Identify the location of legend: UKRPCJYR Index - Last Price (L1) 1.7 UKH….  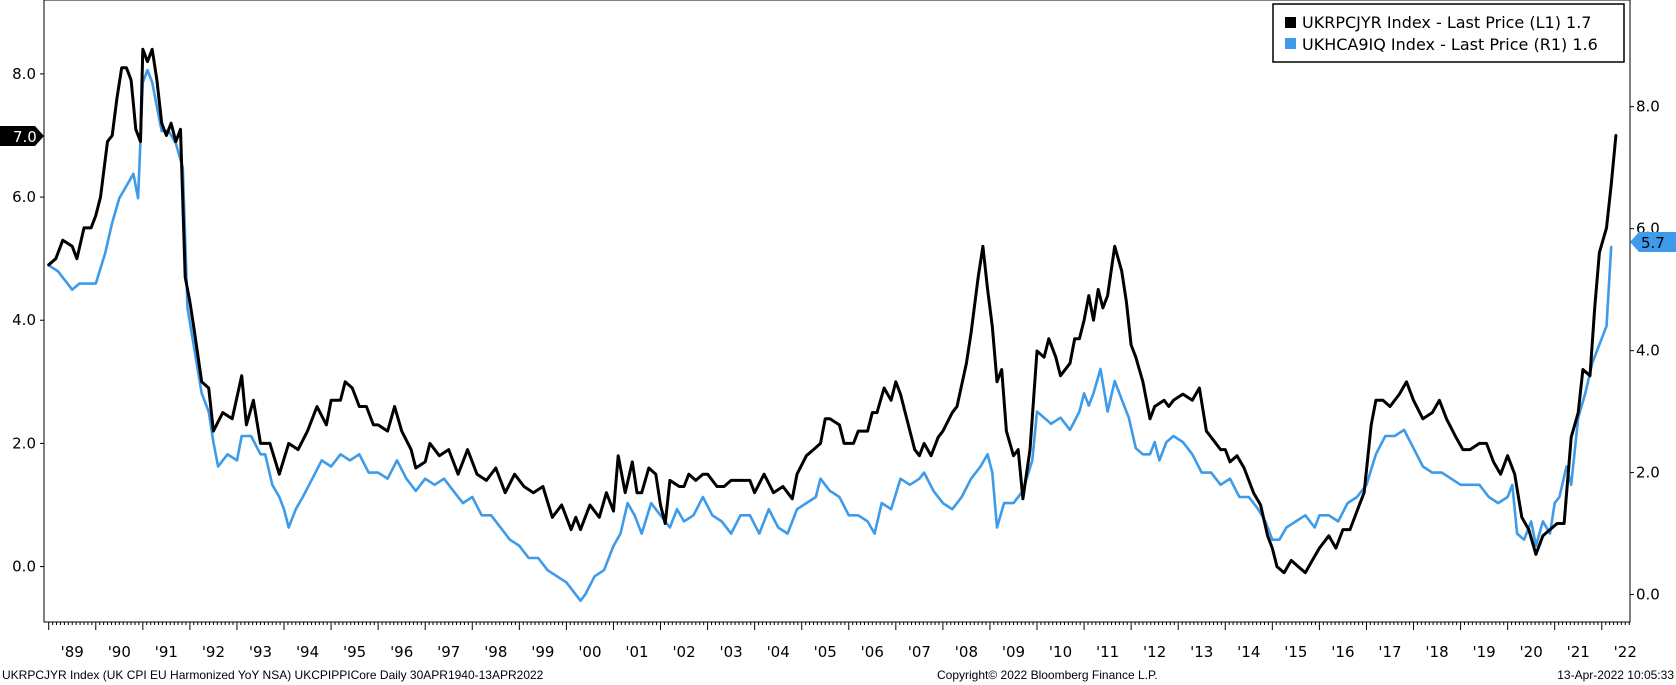
(1448, 33).